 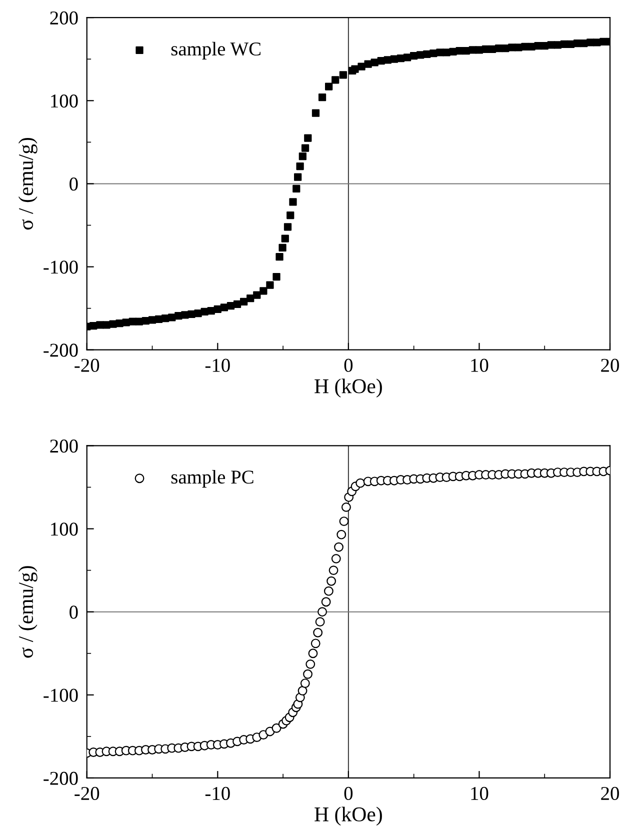 What do you see at coordinates (212, 479) in the screenshot?
I see `legend-label: sample PC` at bounding box center [212, 479].